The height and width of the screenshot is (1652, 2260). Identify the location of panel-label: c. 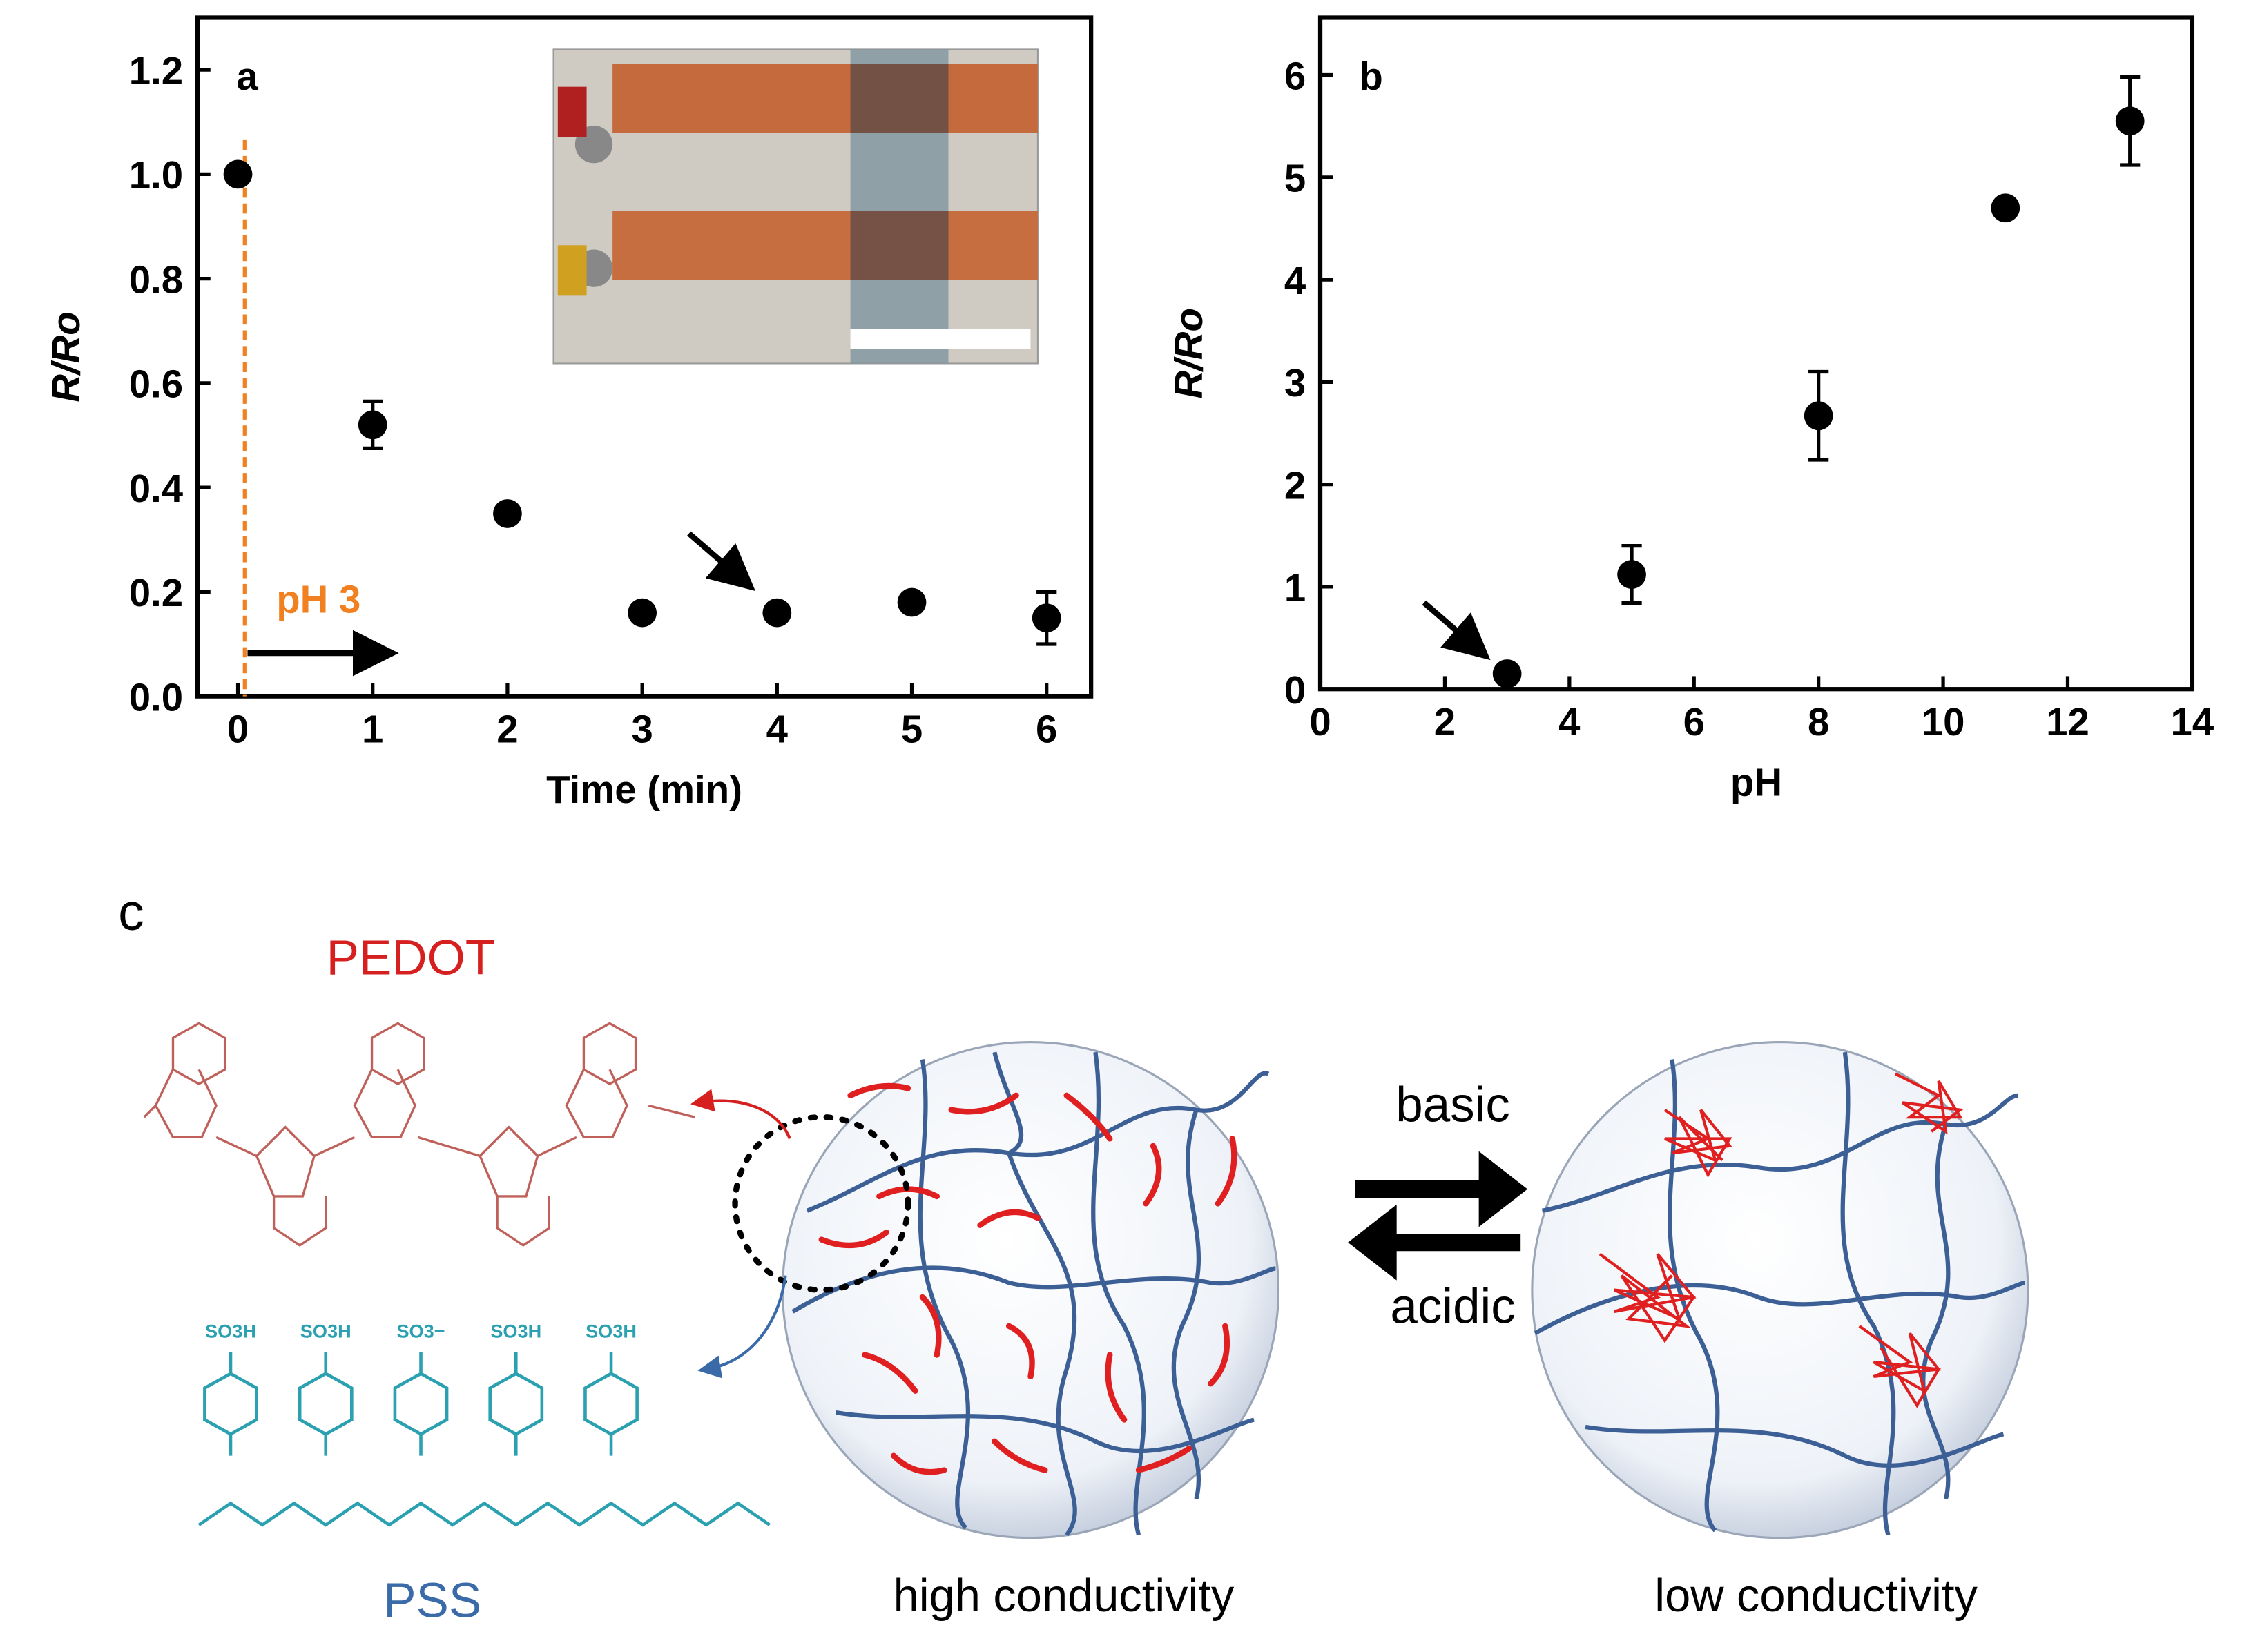
(131, 912).